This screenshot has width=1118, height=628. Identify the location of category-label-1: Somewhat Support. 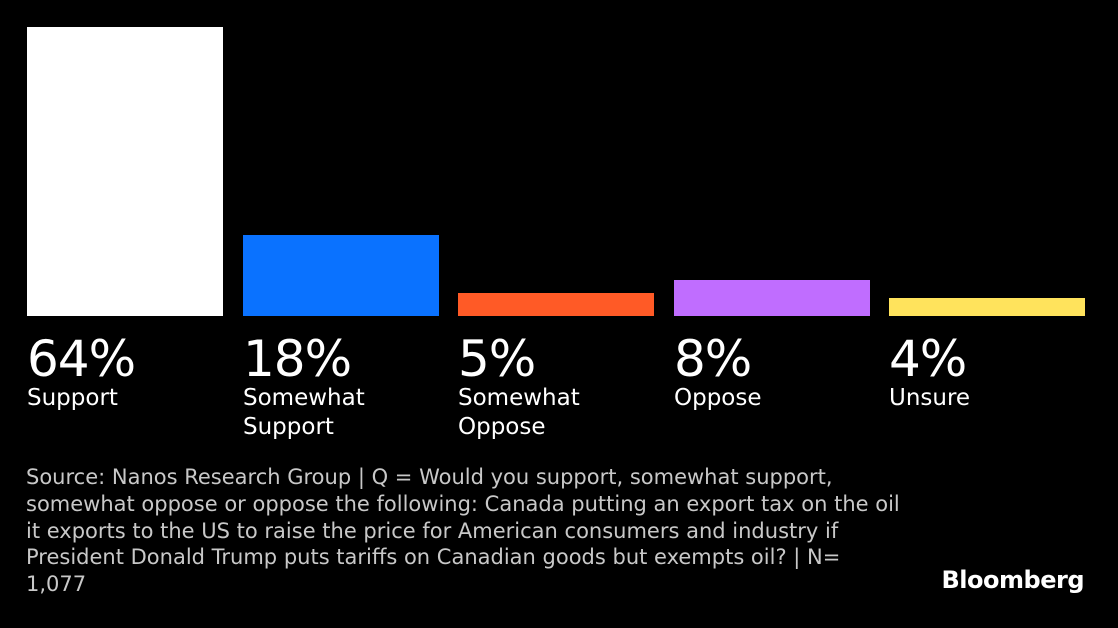
(304, 412).